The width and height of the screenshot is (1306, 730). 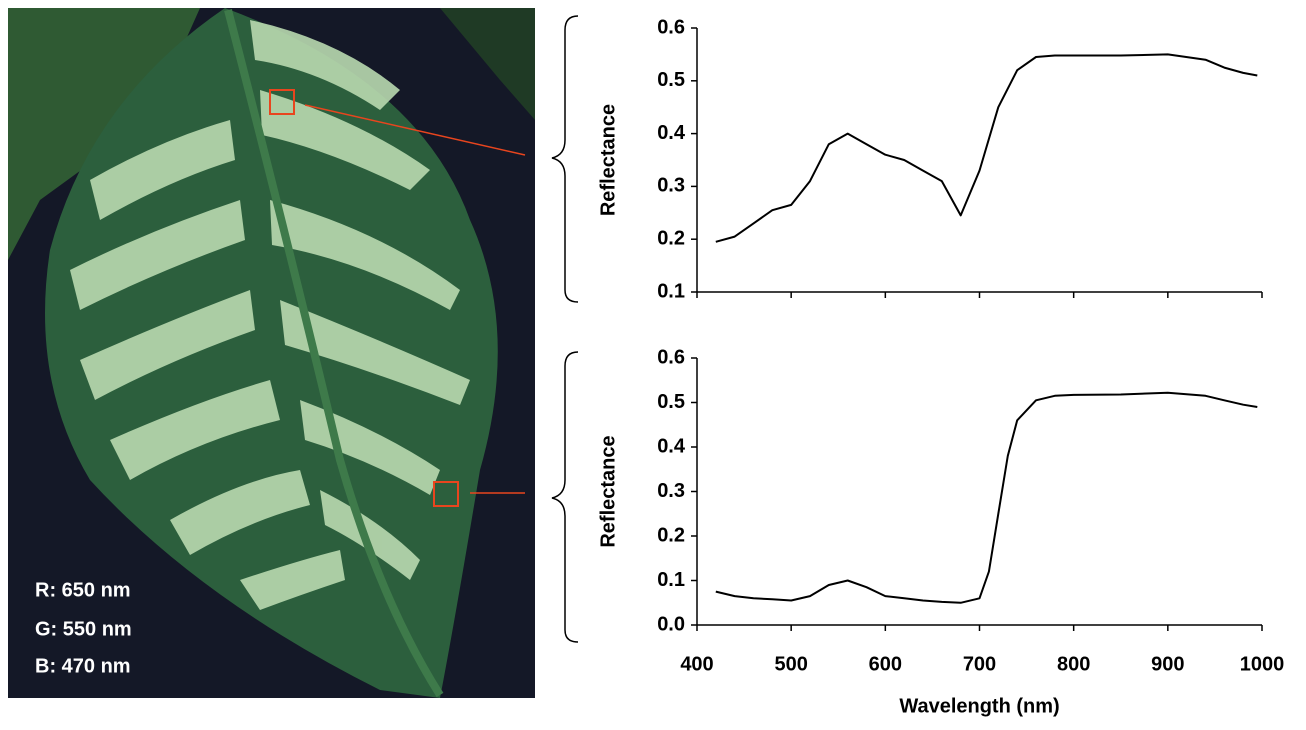 I want to click on x-tick-label: 800, so click(x=1073, y=664).